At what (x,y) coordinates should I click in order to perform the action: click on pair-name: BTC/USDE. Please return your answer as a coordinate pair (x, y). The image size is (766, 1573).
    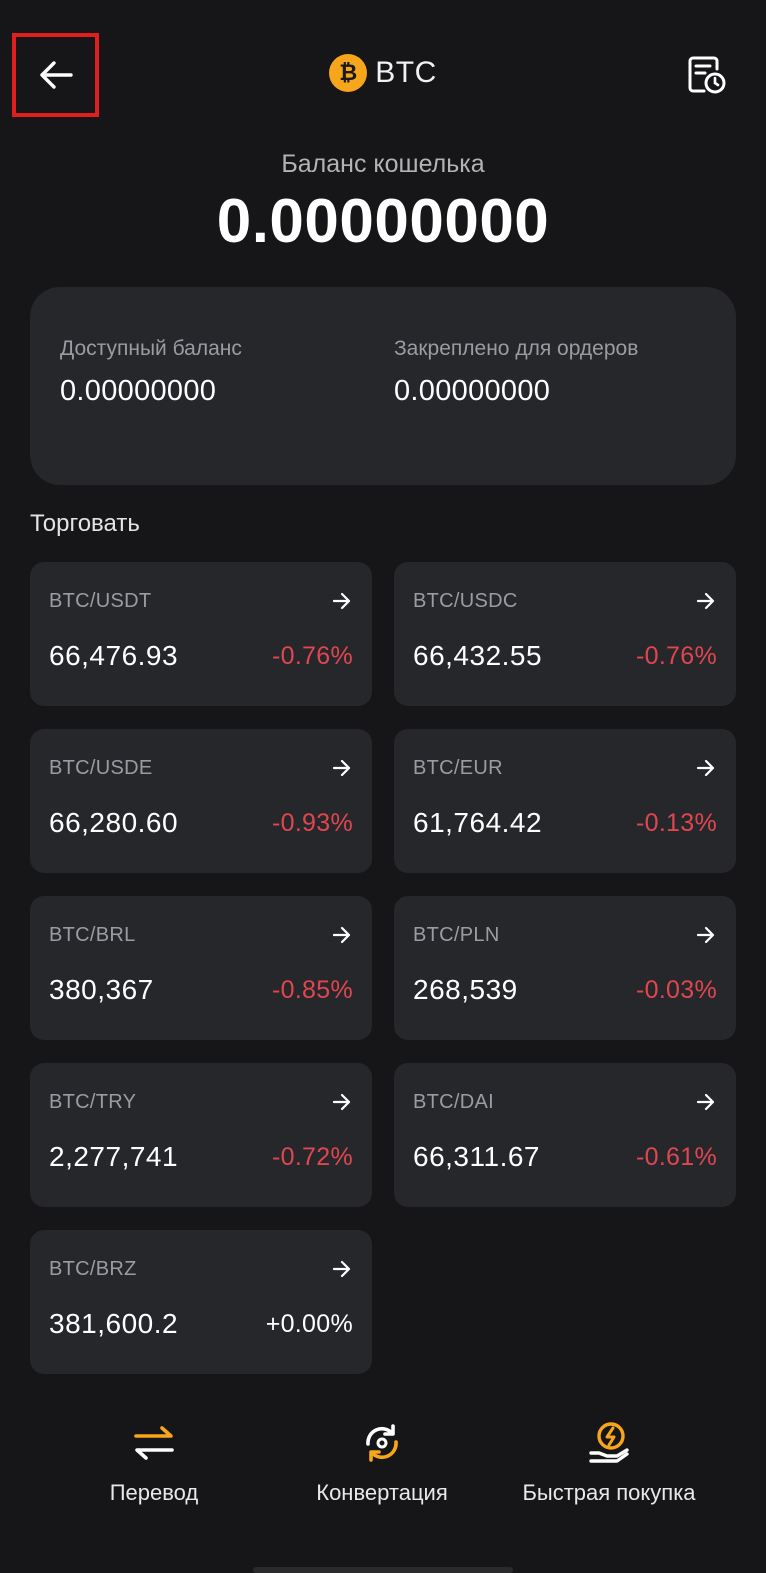
    Looking at the image, I should click on (101, 768).